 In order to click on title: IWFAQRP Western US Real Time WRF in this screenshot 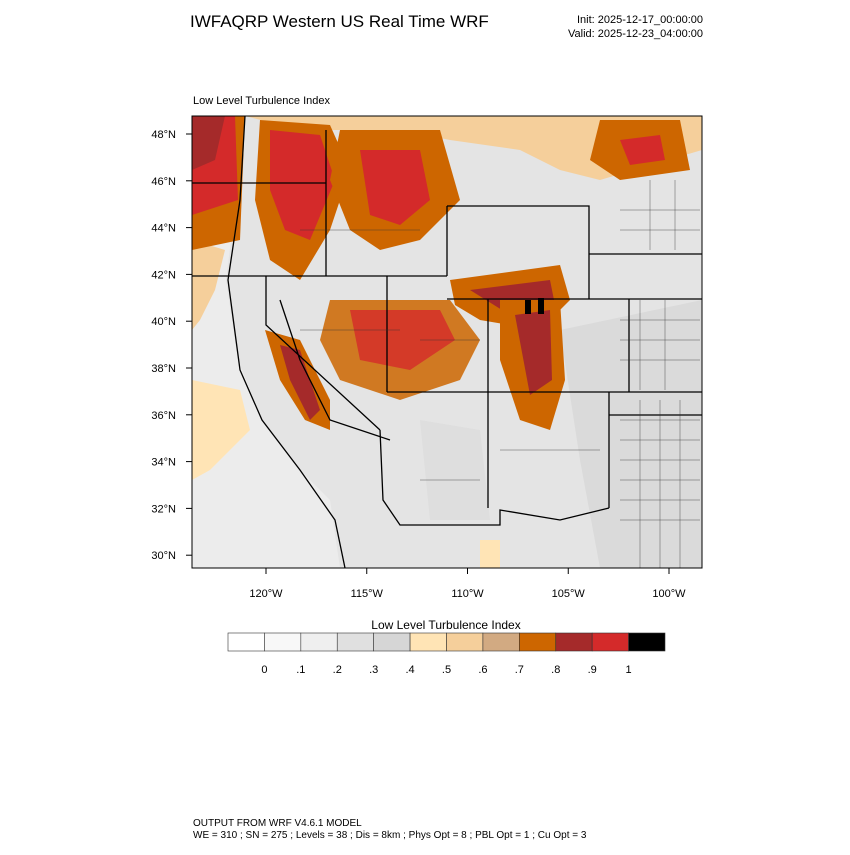, I will do `click(339, 21)`.